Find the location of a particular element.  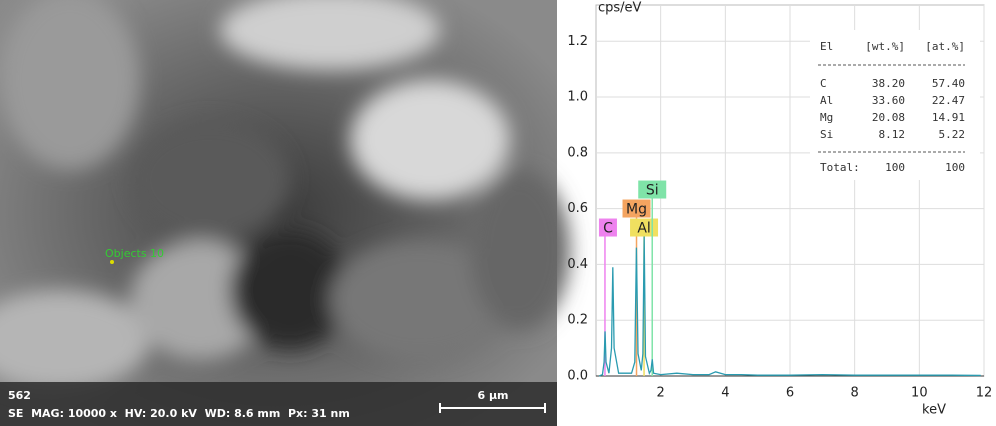

y-axis-label: cps/eV is located at coordinates (620, 8).